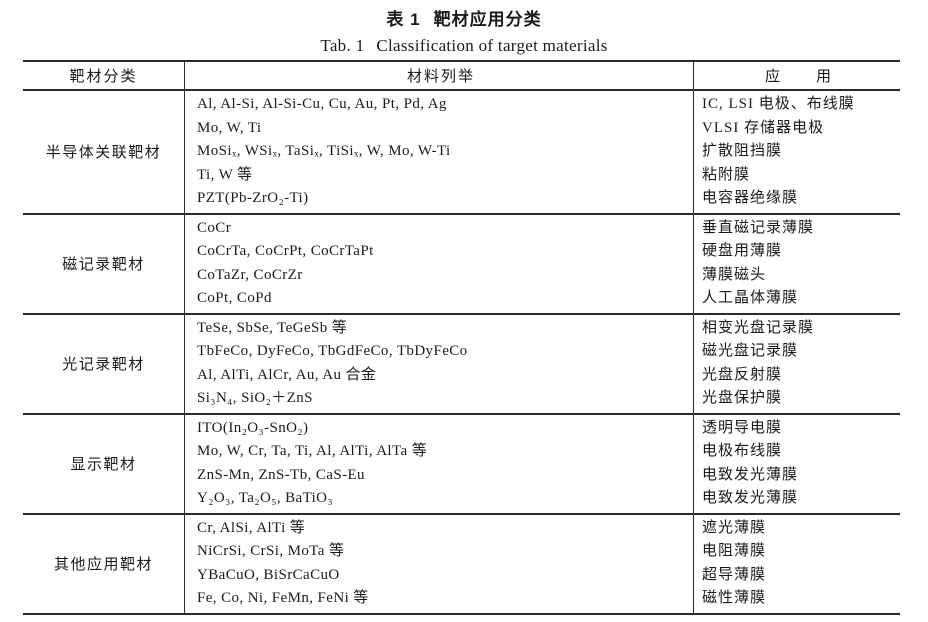 The image size is (928, 622). What do you see at coordinates (734, 274) in the screenshot?
I see `application-line: 薄膜磁头` at bounding box center [734, 274].